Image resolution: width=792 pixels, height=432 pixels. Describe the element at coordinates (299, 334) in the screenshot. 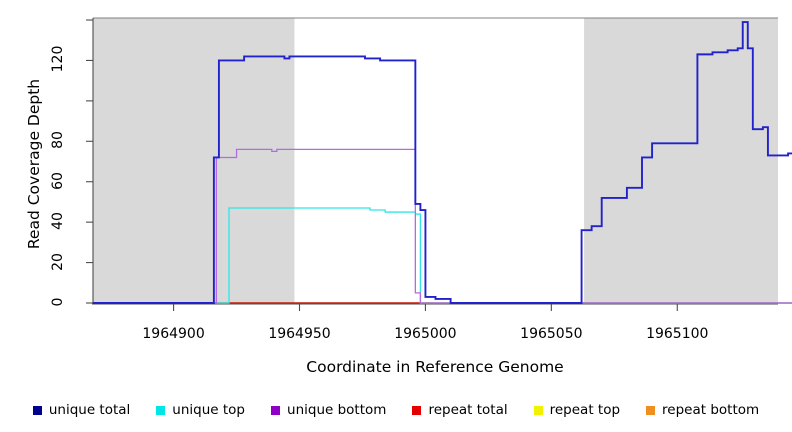

I see `x-tick-label-1964950: 1964950` at that location.